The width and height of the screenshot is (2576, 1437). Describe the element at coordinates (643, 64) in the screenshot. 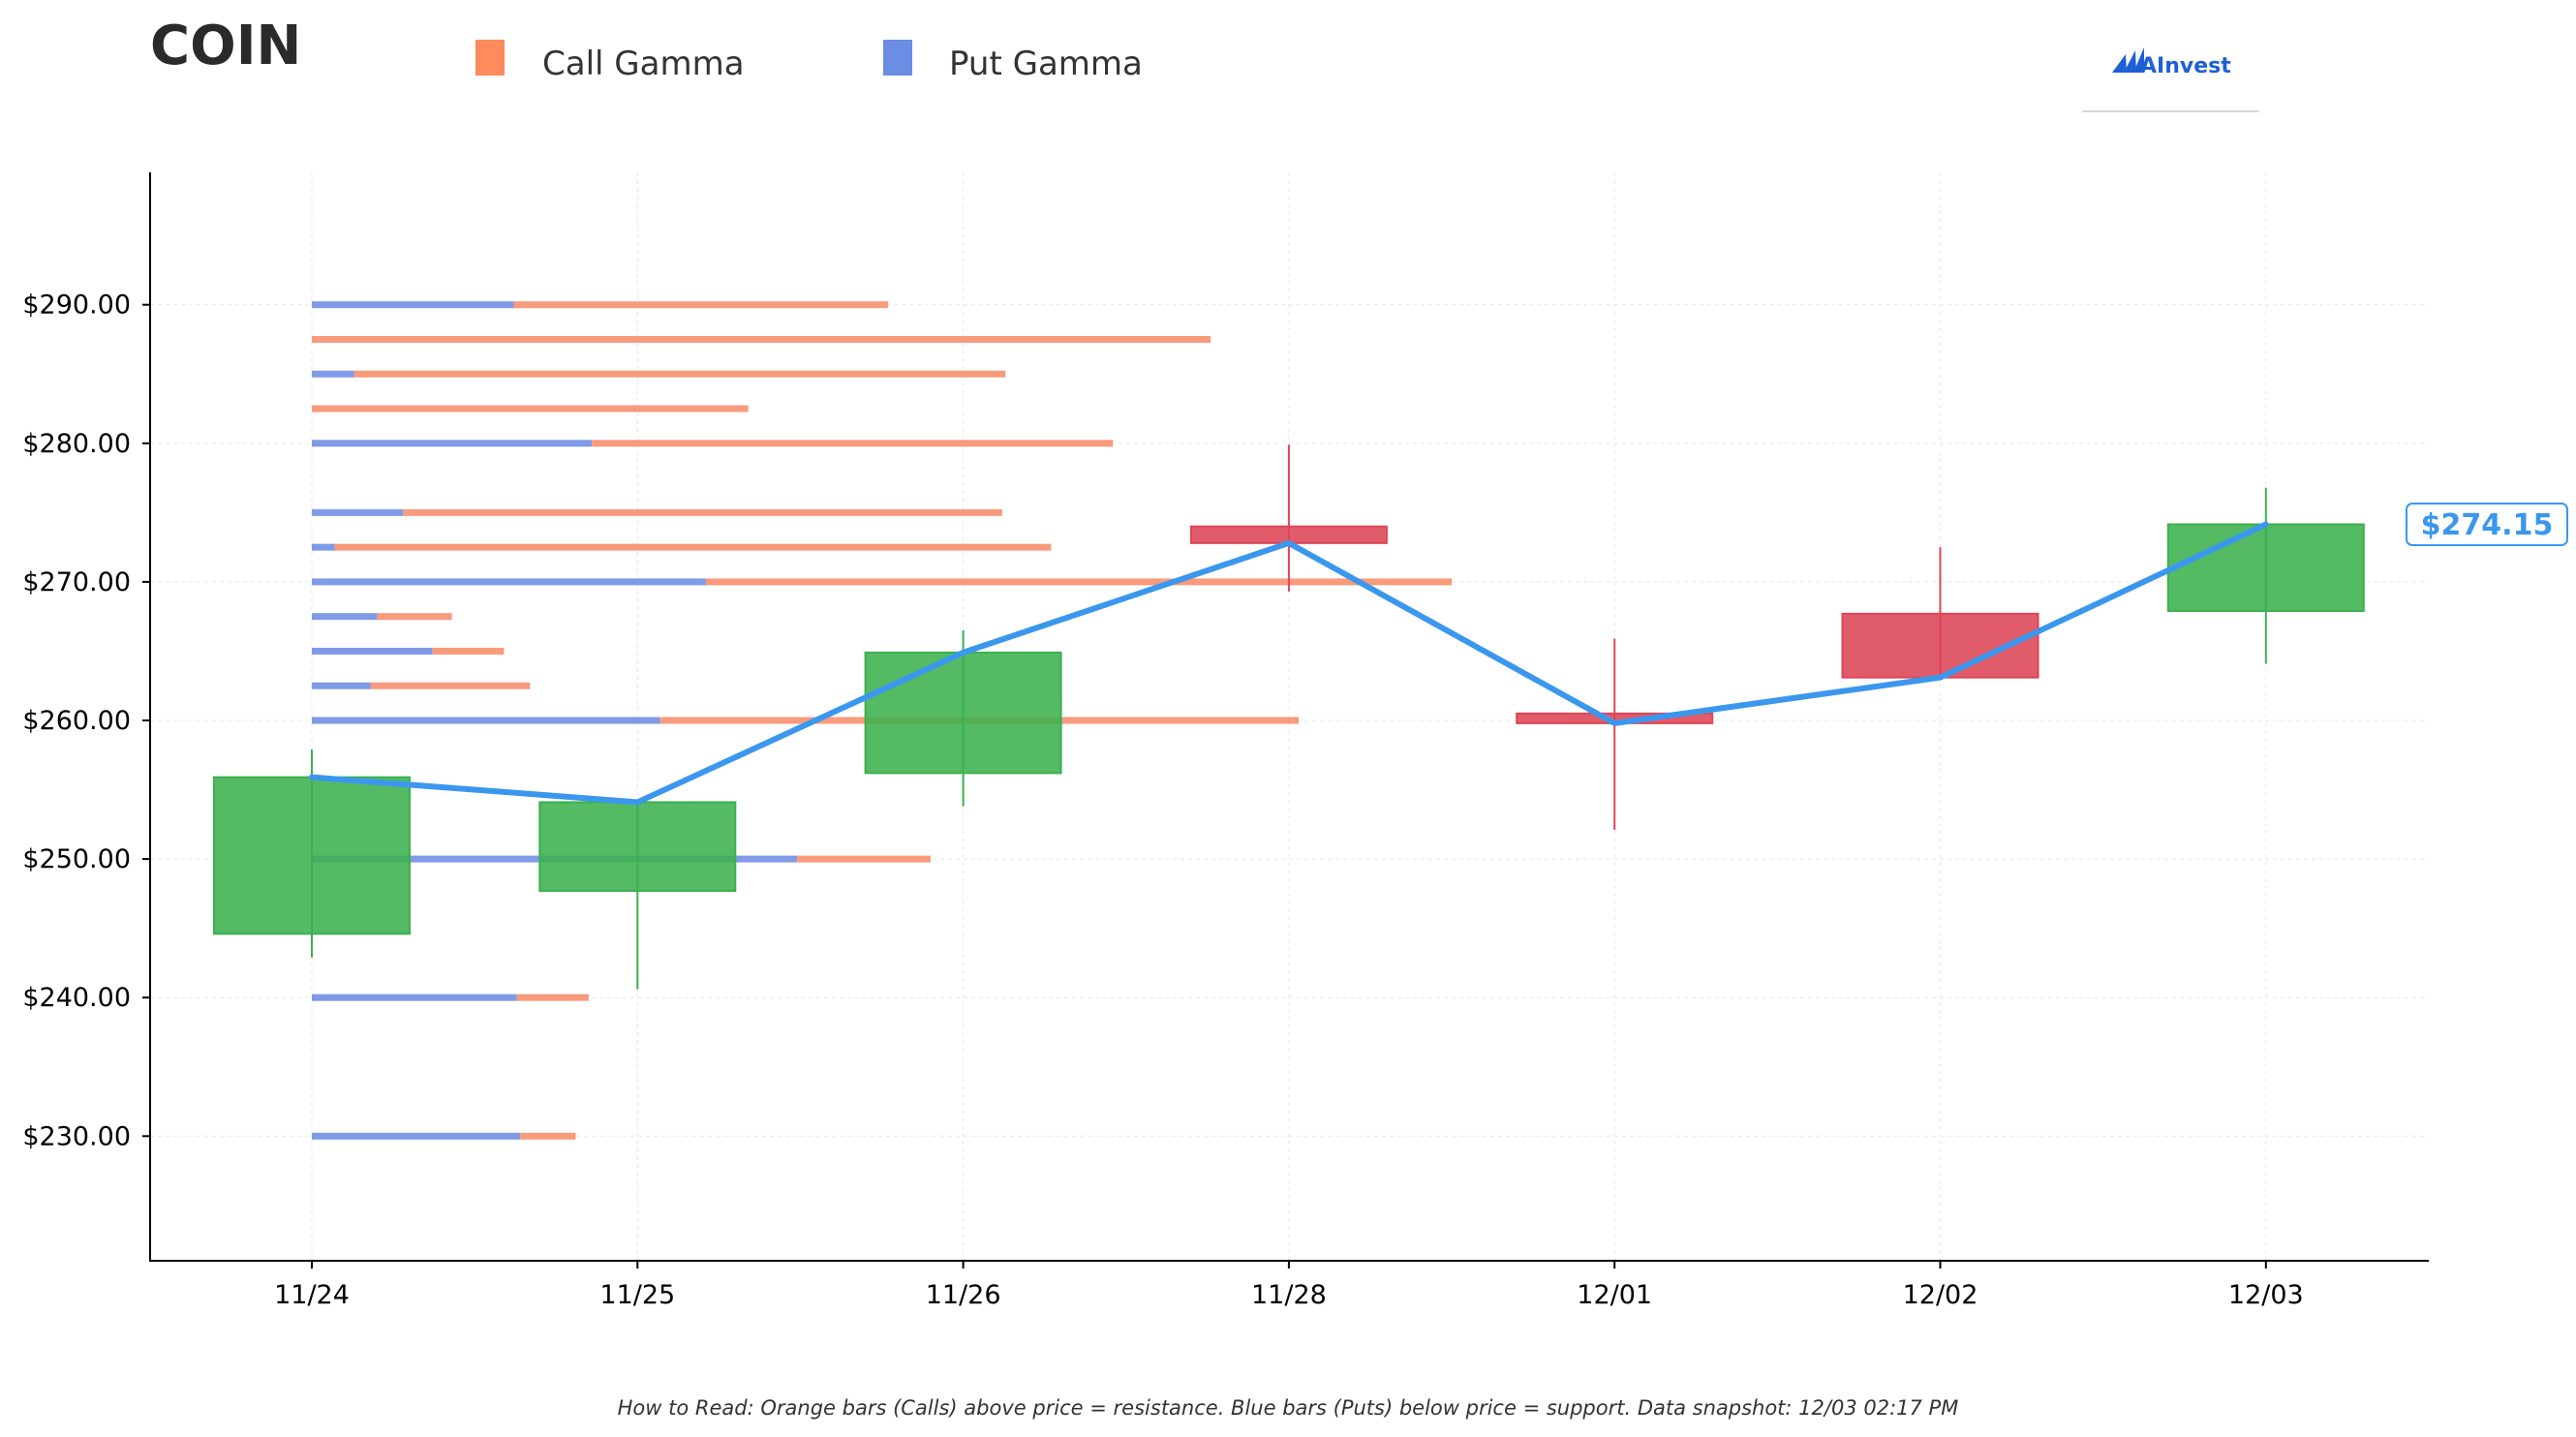

I see `legend-label-call: Call Gamma` at that location.